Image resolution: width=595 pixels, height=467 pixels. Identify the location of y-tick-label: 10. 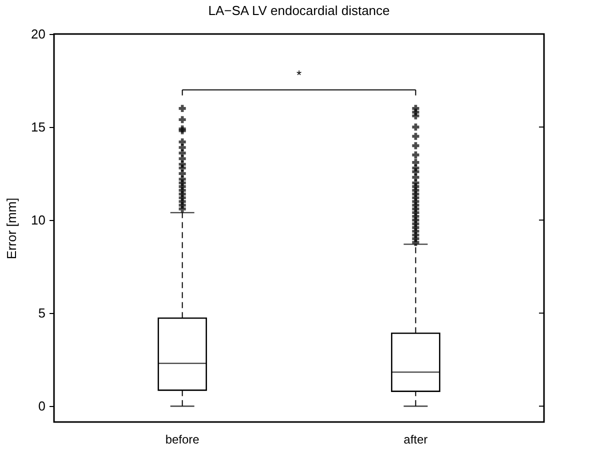
(38, 220).